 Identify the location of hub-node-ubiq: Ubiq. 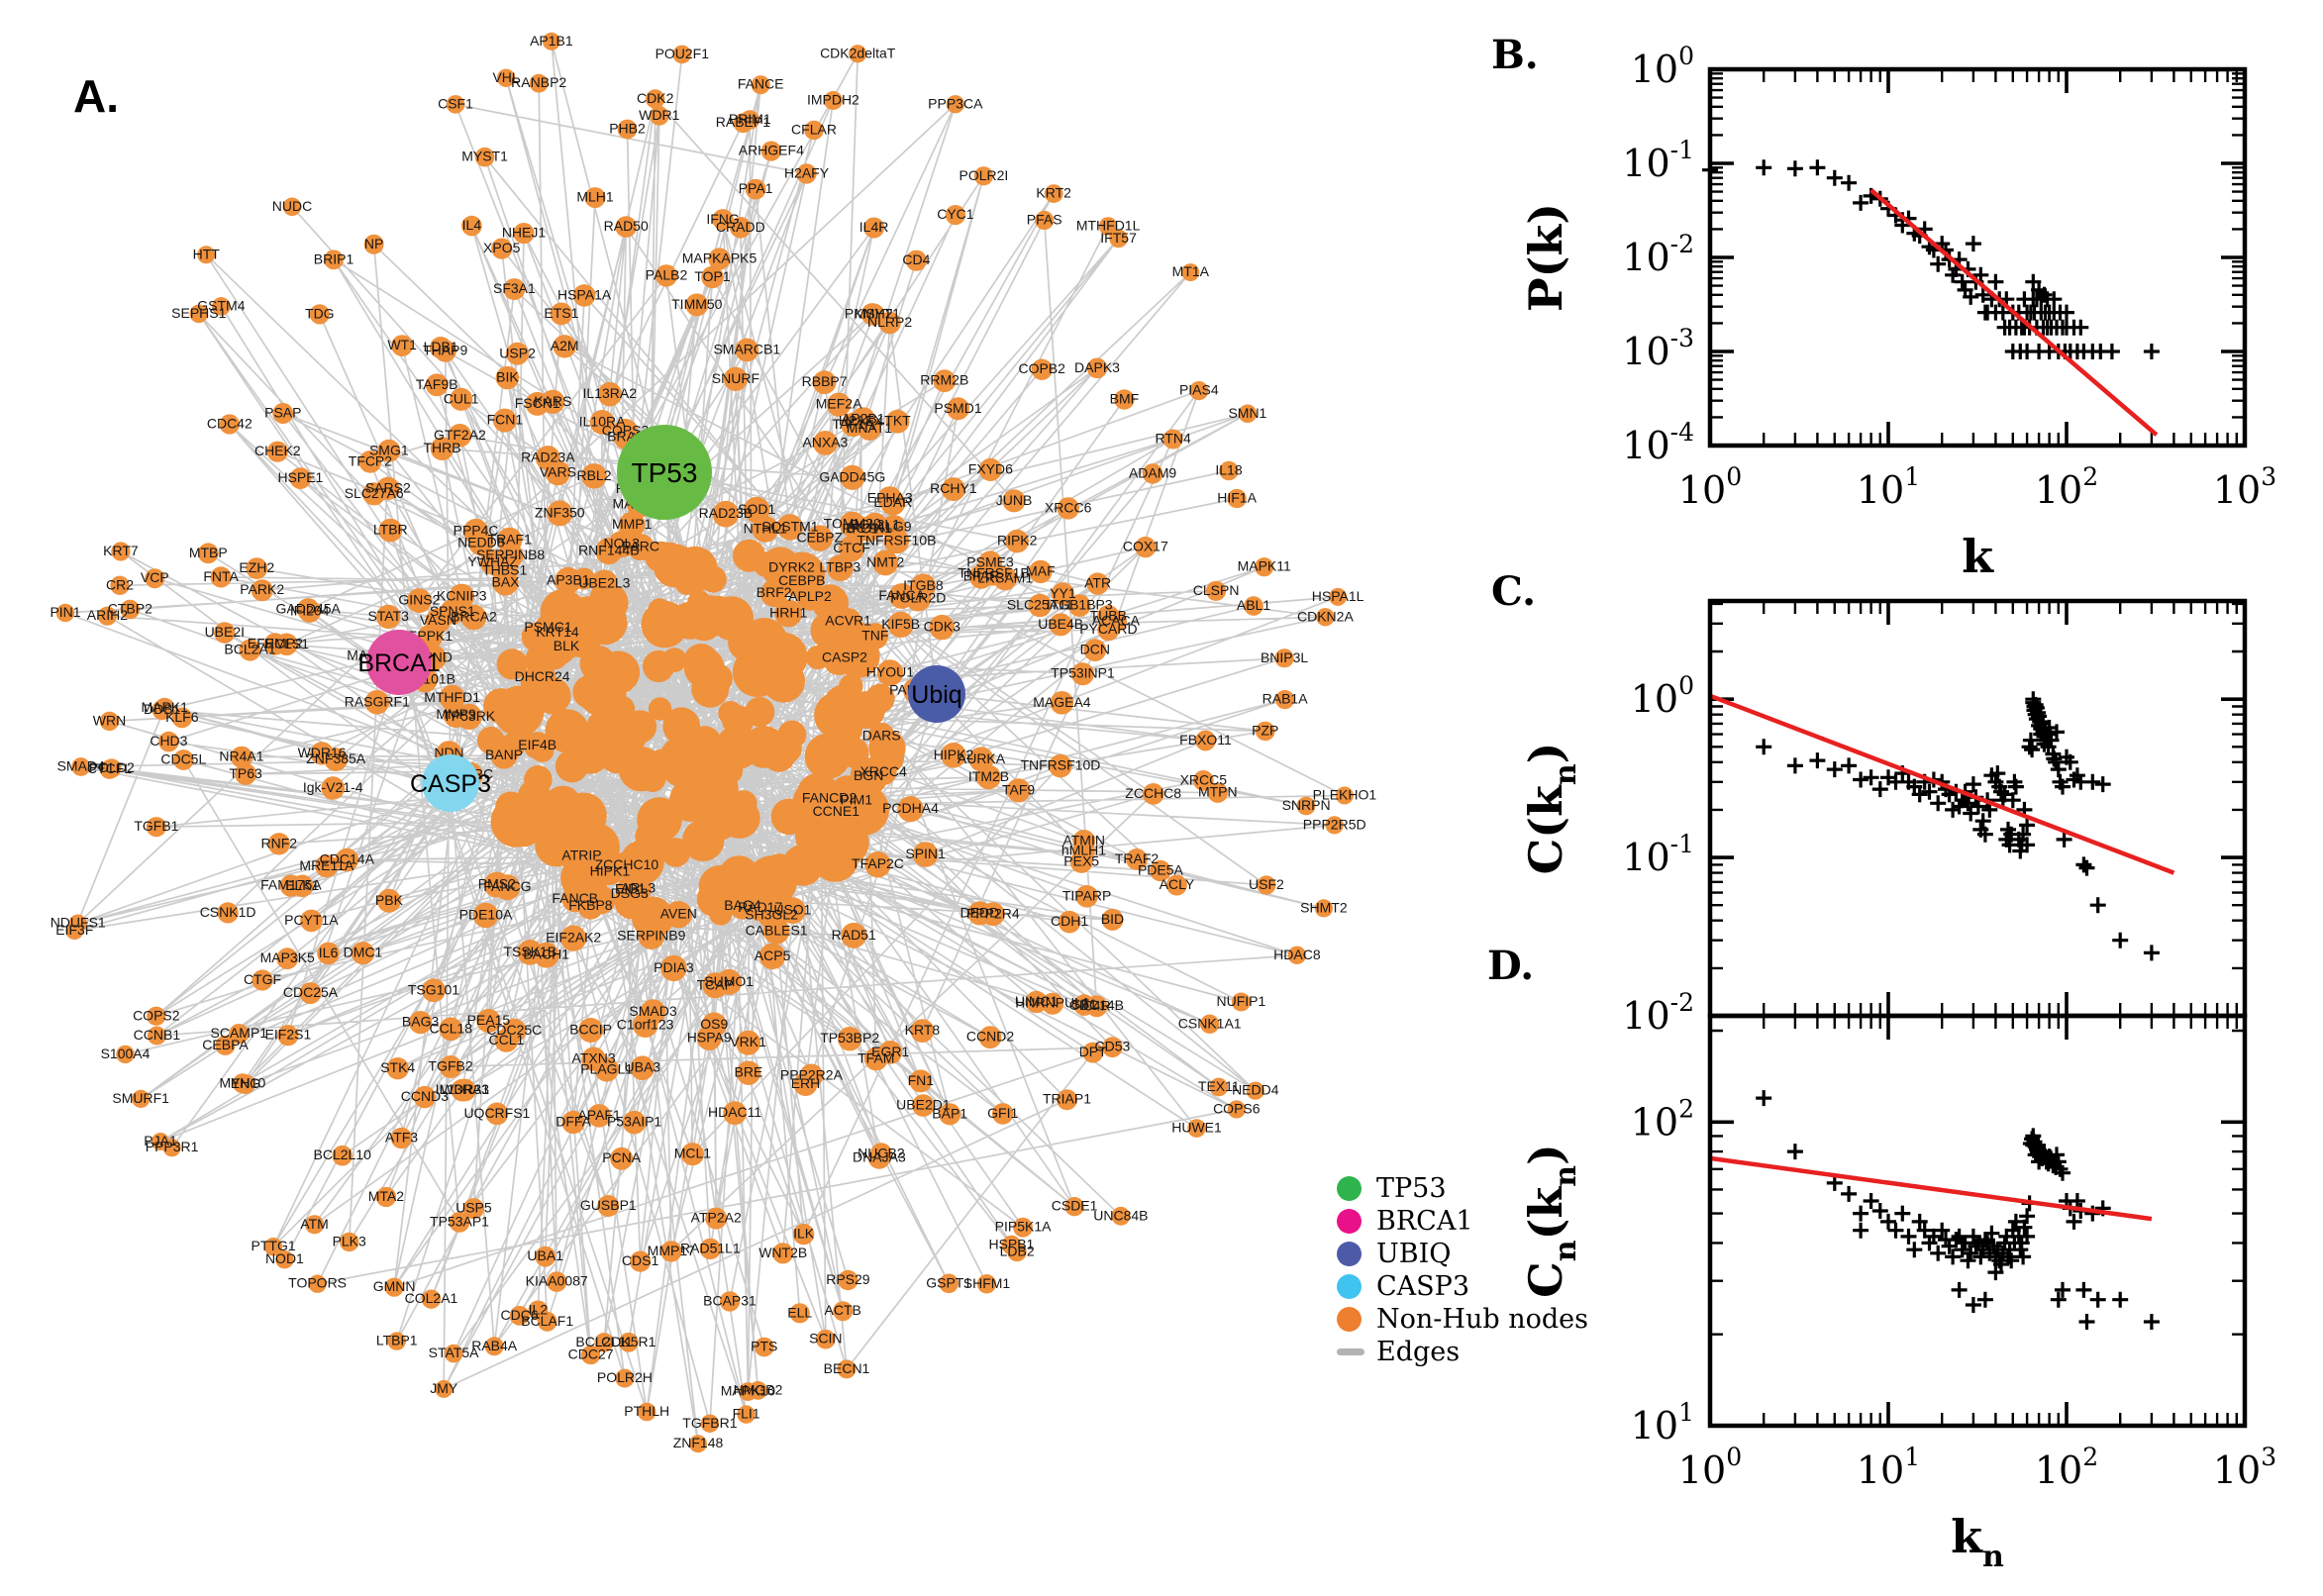
(936, 694).